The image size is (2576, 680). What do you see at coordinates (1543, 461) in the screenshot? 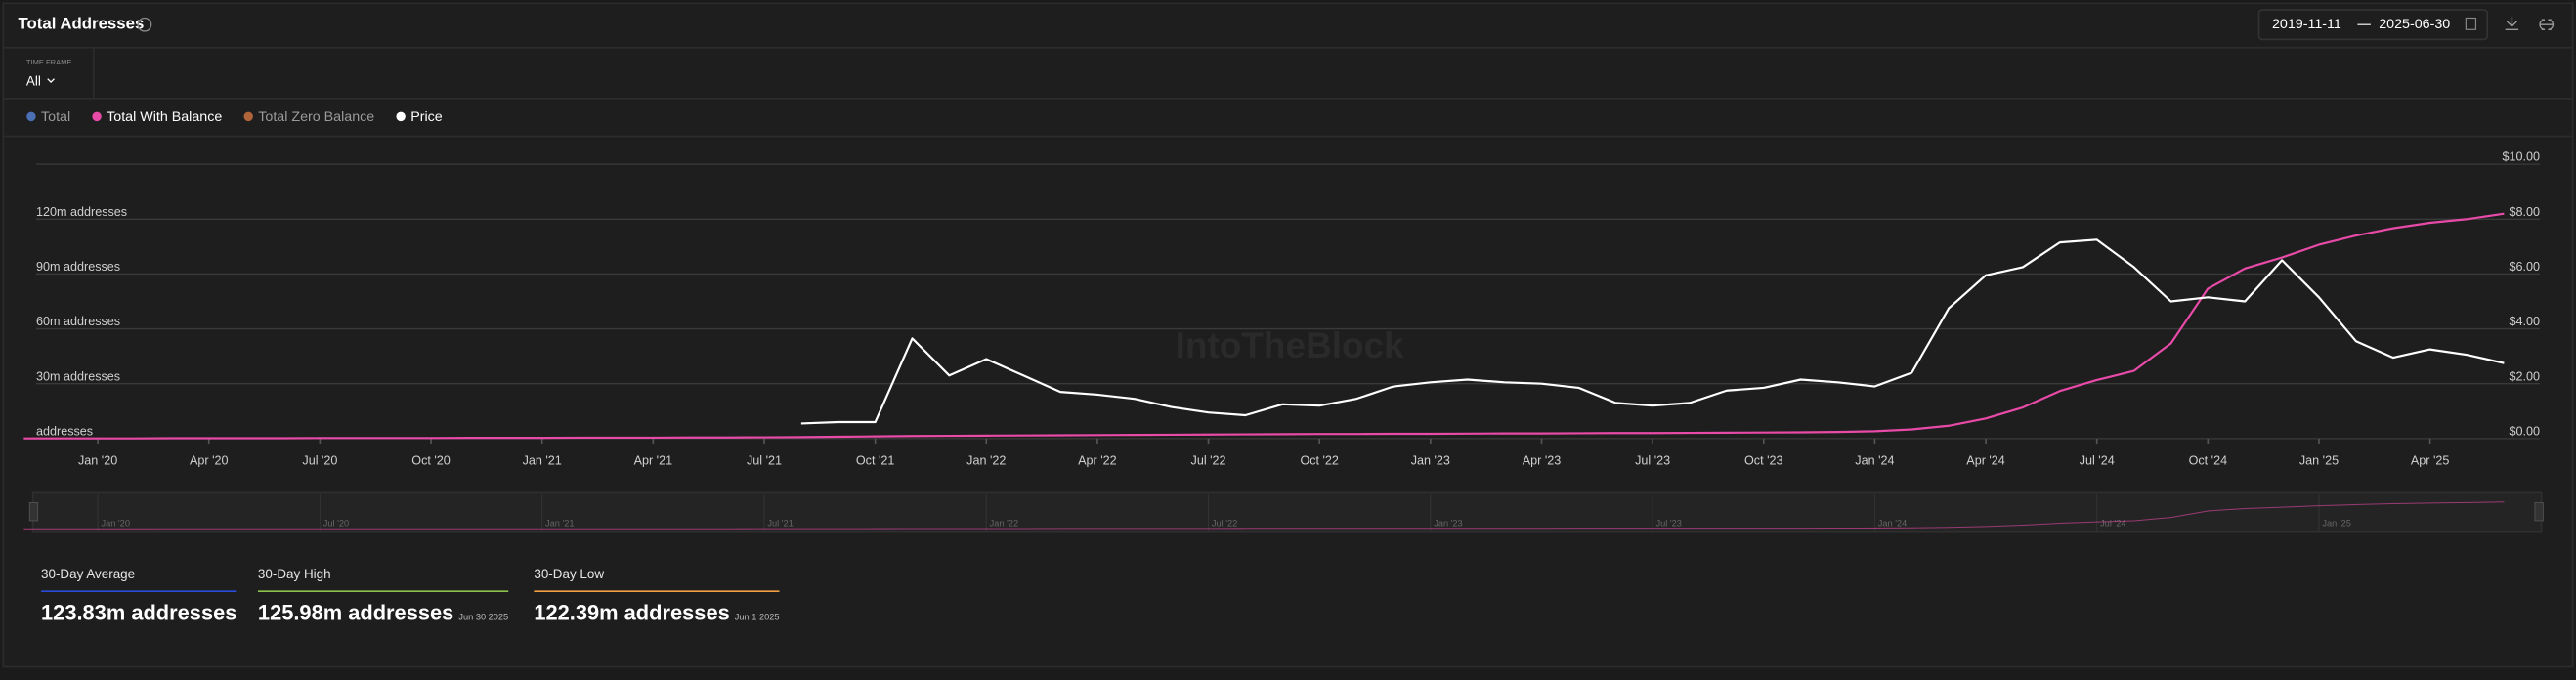
I see `x-tick-label: Apr '23` at bounding box center [1543, 461].